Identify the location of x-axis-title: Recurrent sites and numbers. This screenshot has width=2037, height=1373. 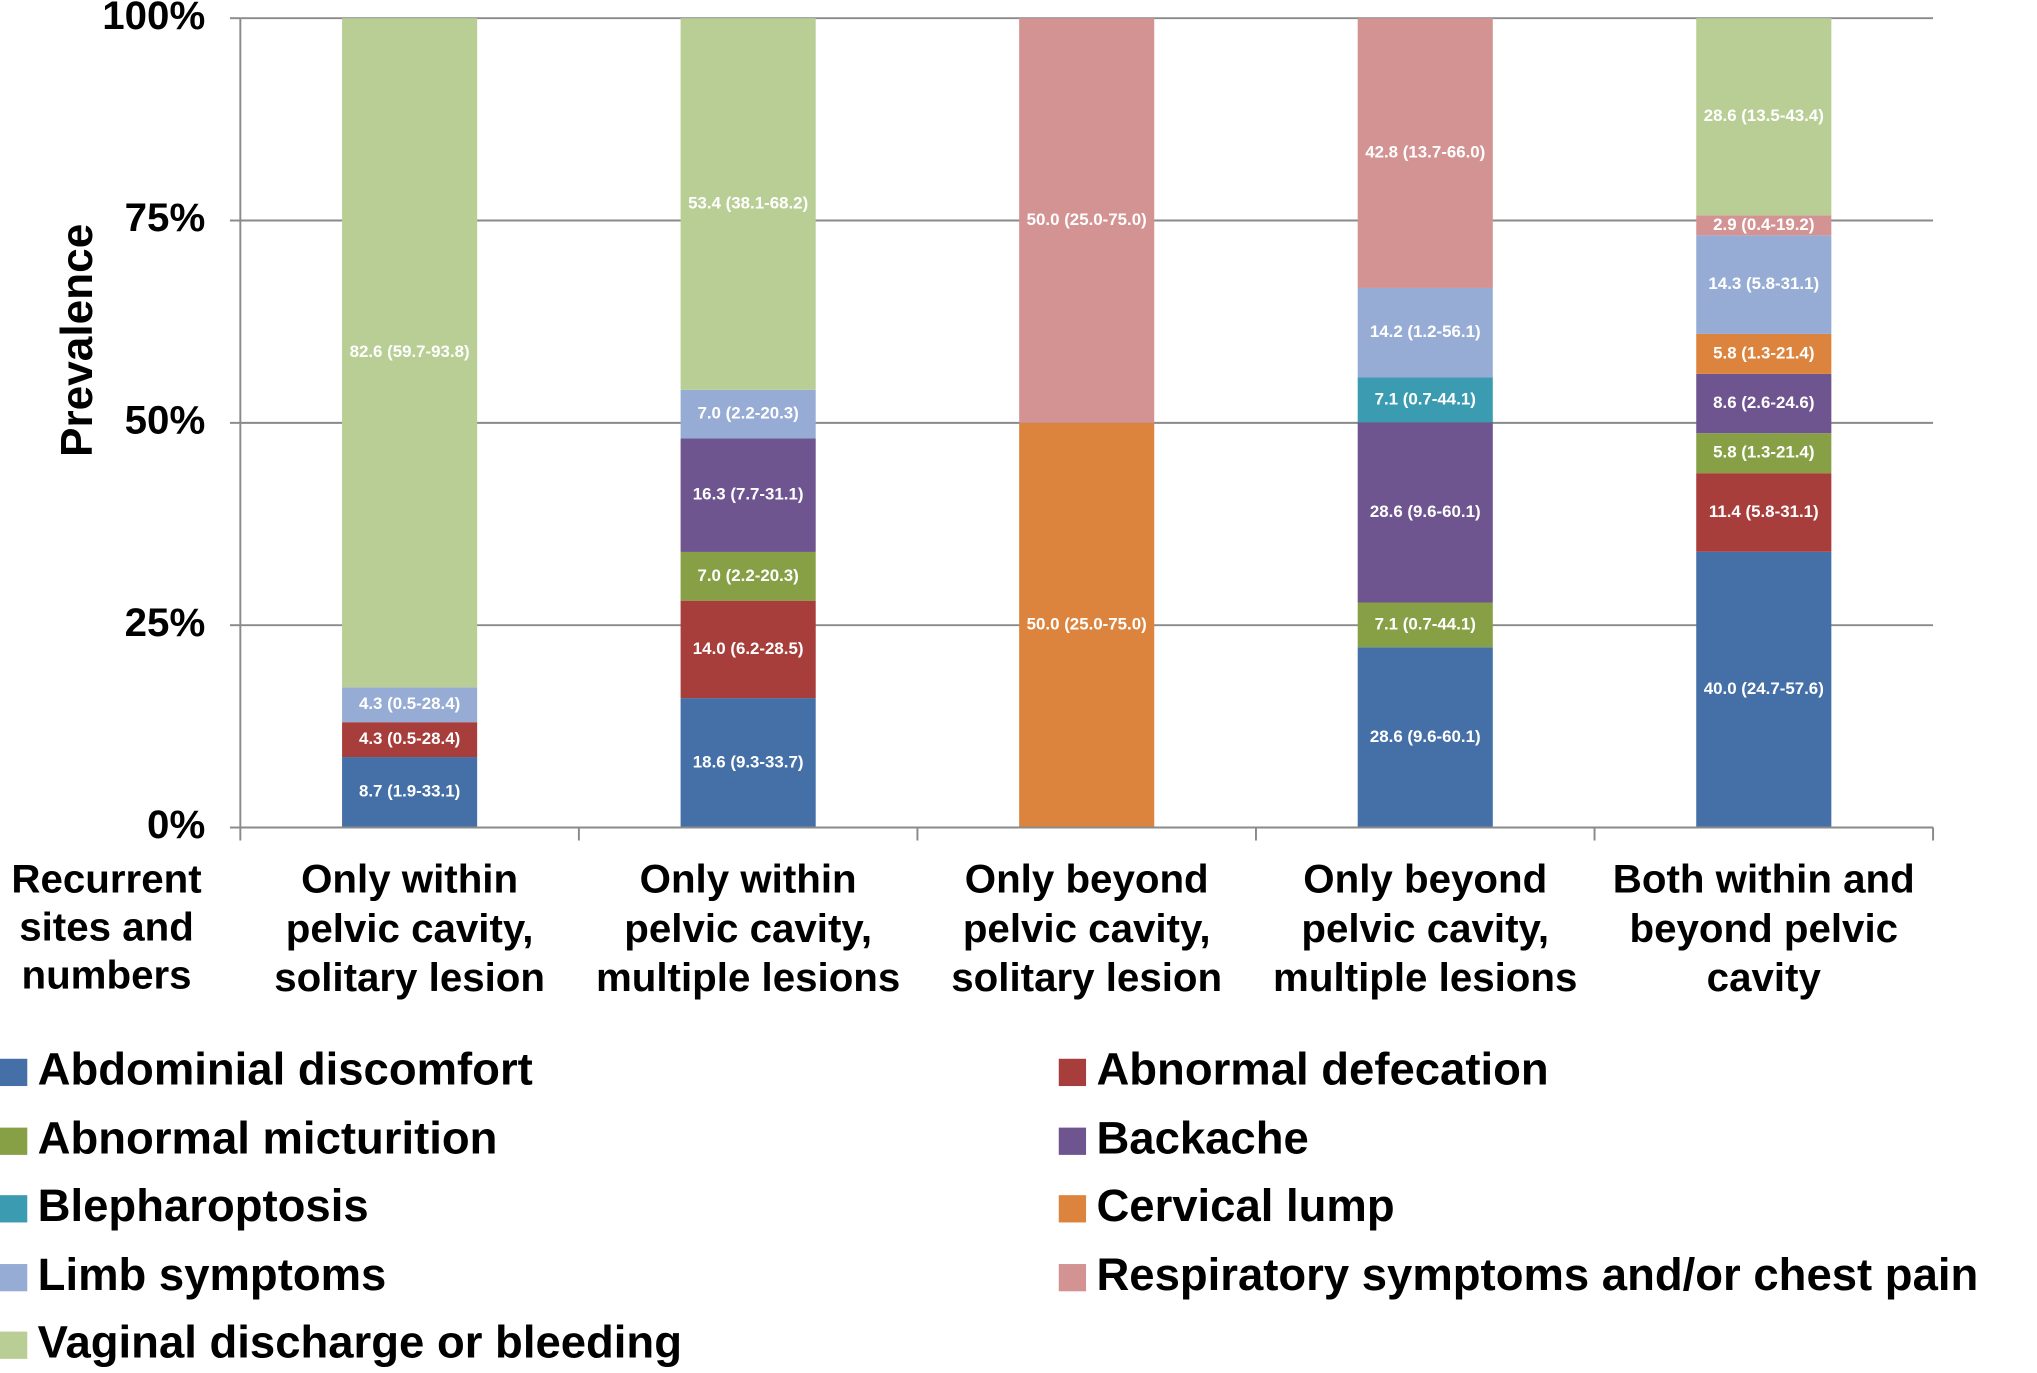
(106, 927).